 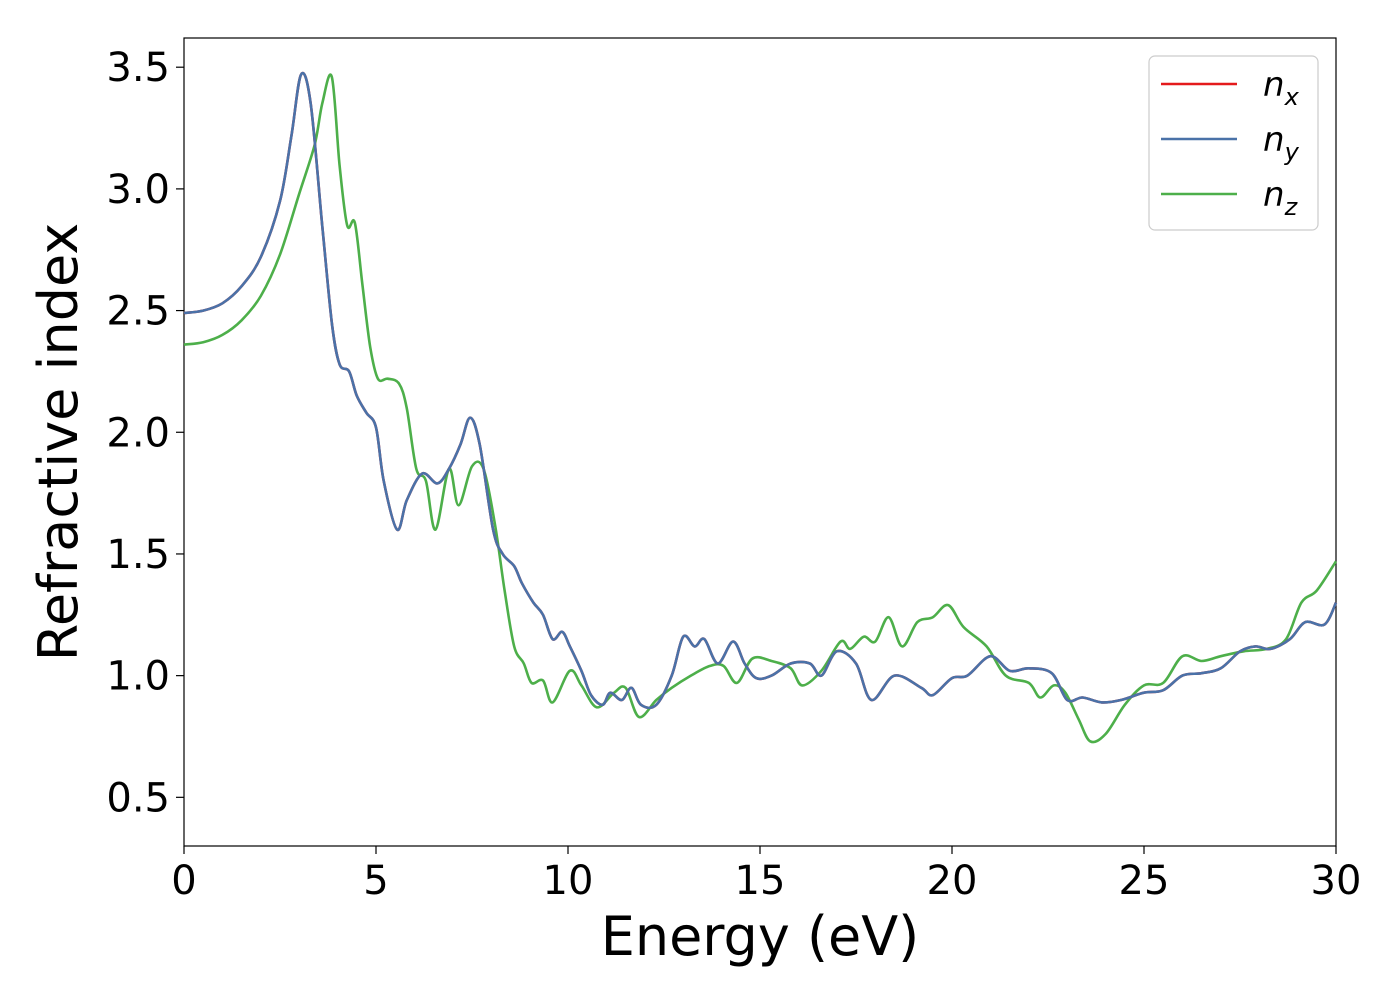 What do you see at coordinates (138, 190) in the screenshot?
I see `y-tick-label: 3.0` at bounding box center [138, 190].